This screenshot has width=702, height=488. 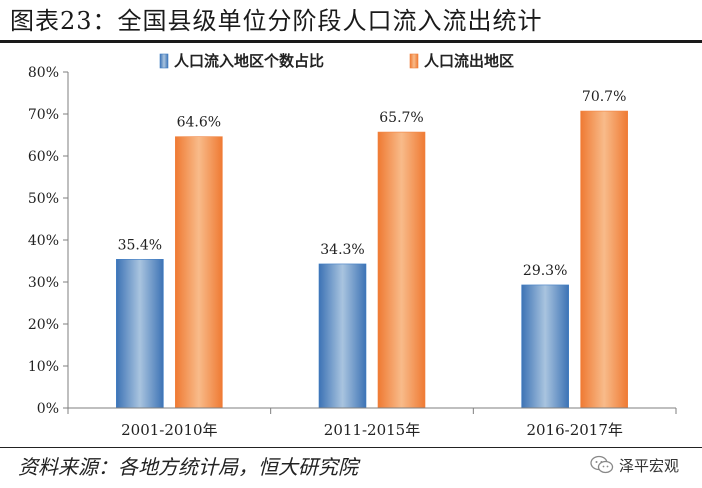 I want to click on brand-name: 泽平宏观, so click(x=649, y=465).